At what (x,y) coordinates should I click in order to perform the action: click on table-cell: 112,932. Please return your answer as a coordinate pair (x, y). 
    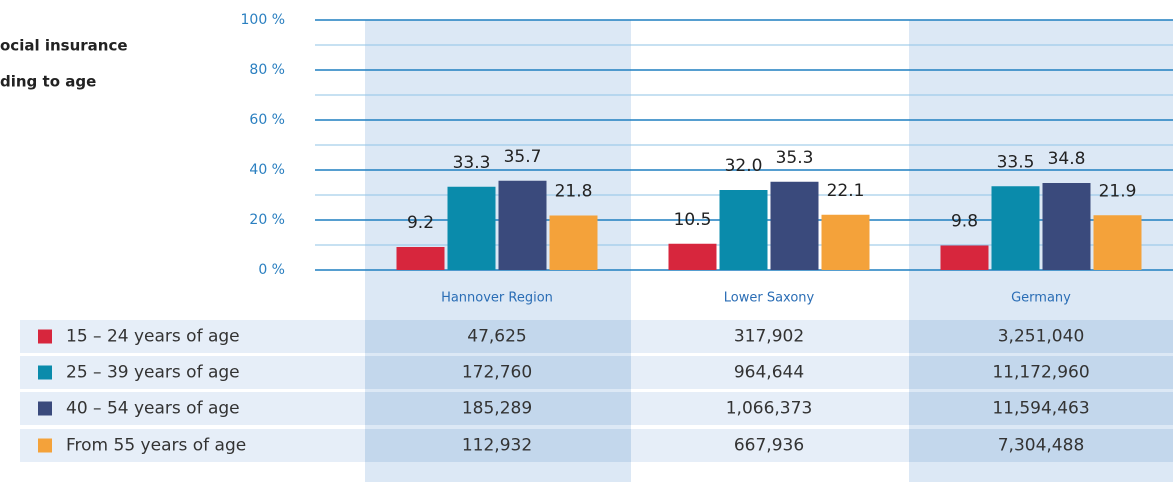
    Looking at the image, I should click on (497, 446).